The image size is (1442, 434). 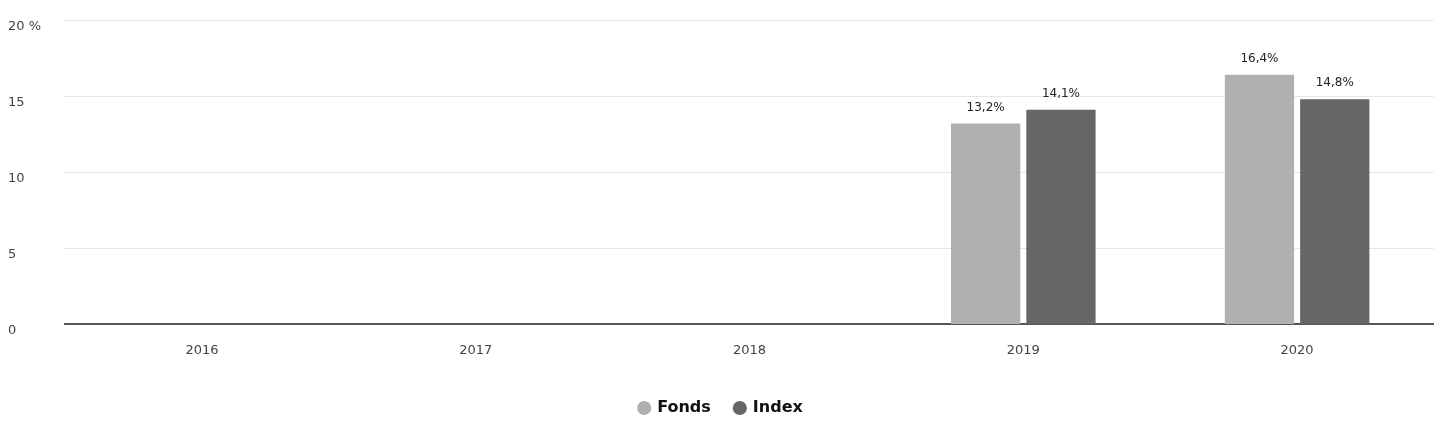 What do you see at coordinates (25, 25) in the screenshot?
I see `y-tick-label: 20 %` at bounding box center [25, 25].